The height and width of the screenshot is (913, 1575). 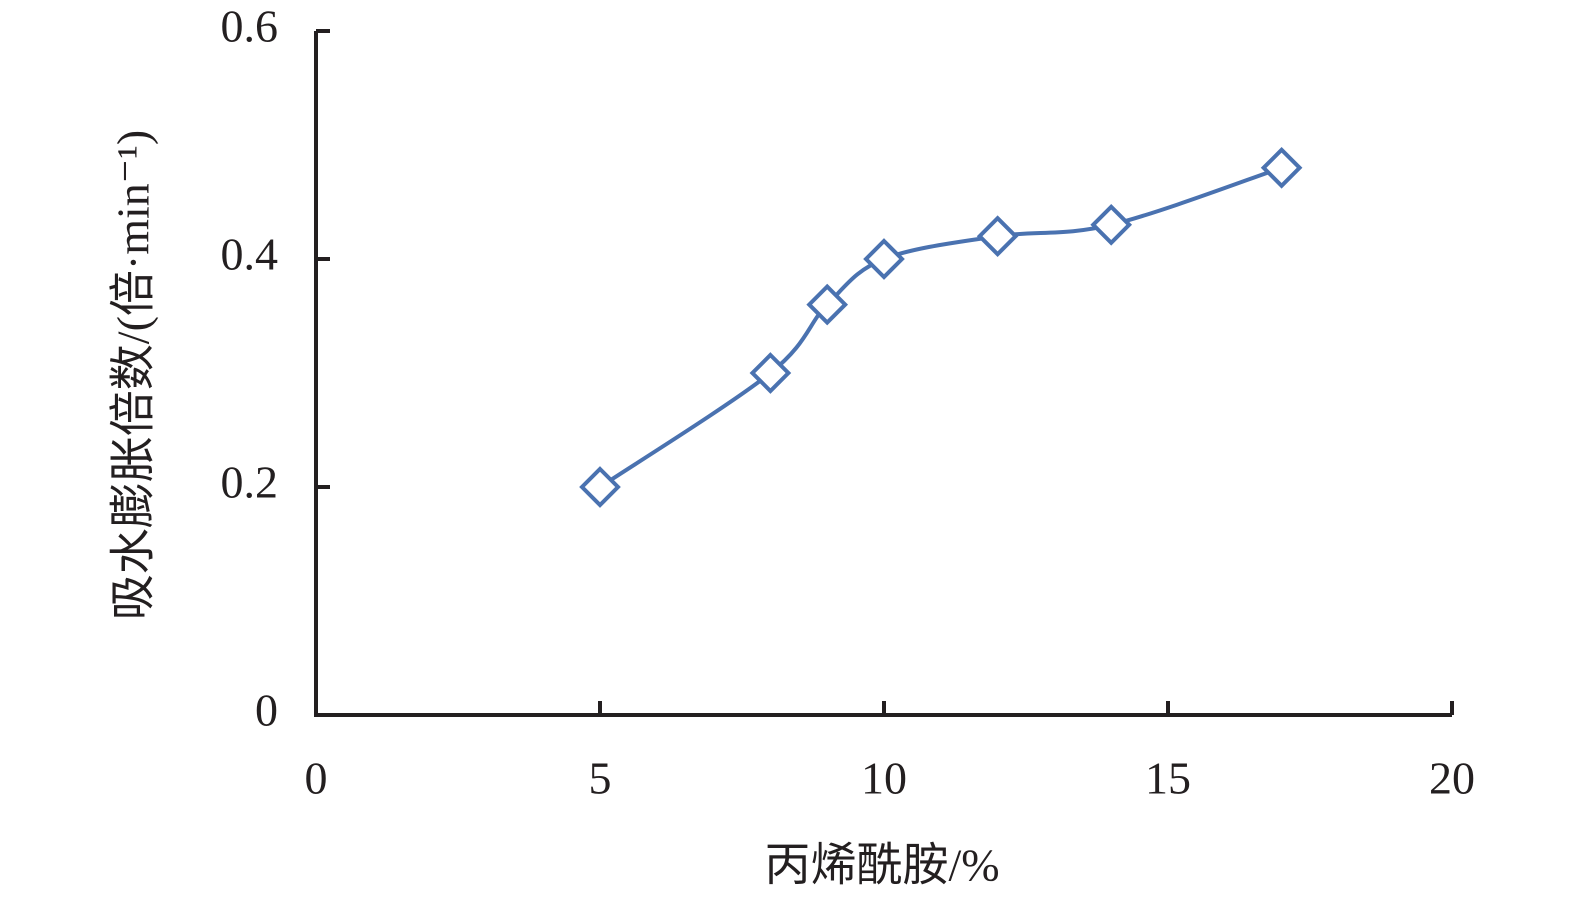 I want to click on x-axis-label: 丙烯酰胺/%, so click(x=881, y=865).